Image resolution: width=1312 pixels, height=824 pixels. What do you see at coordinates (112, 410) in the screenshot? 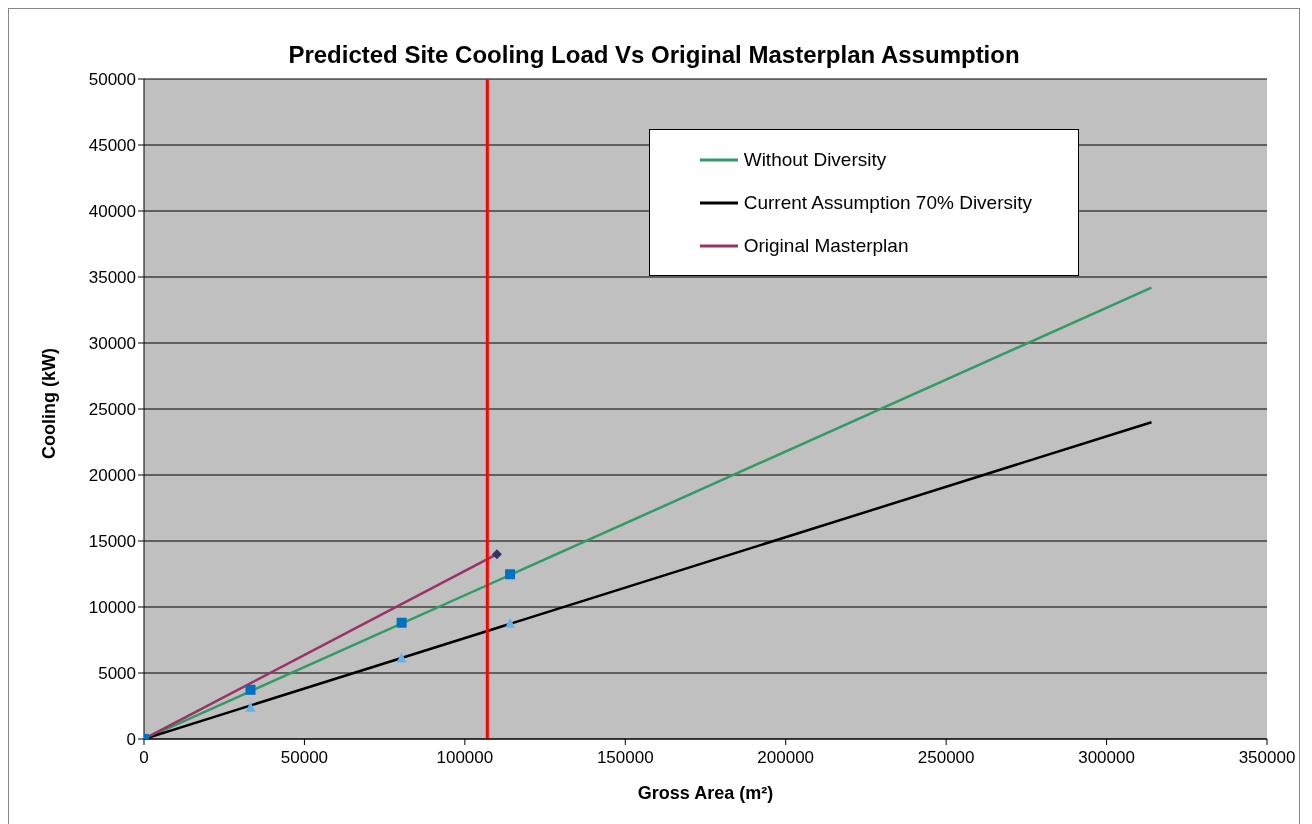
I see `y-tick-label: 25000` at bounding box center [112, 410].